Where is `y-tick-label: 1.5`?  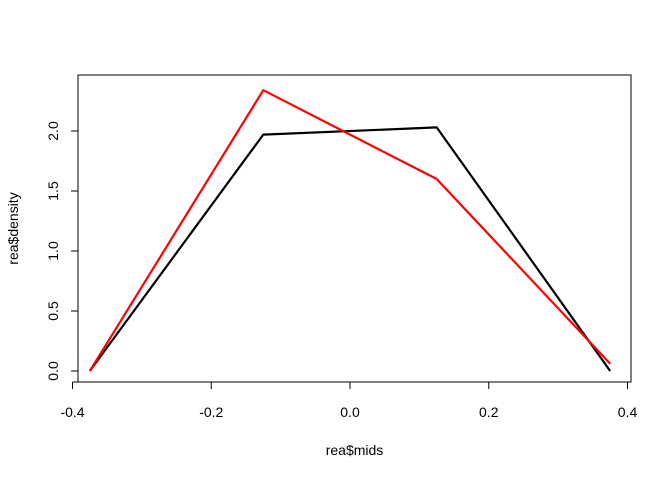 y-tick-label: 1.5 is located at coordinates (53, 191).